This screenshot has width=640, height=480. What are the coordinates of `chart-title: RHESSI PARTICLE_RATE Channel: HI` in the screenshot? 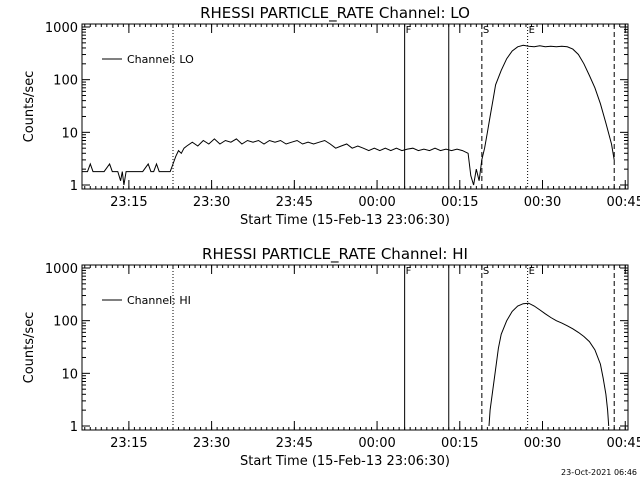 It's located at (335, 254).